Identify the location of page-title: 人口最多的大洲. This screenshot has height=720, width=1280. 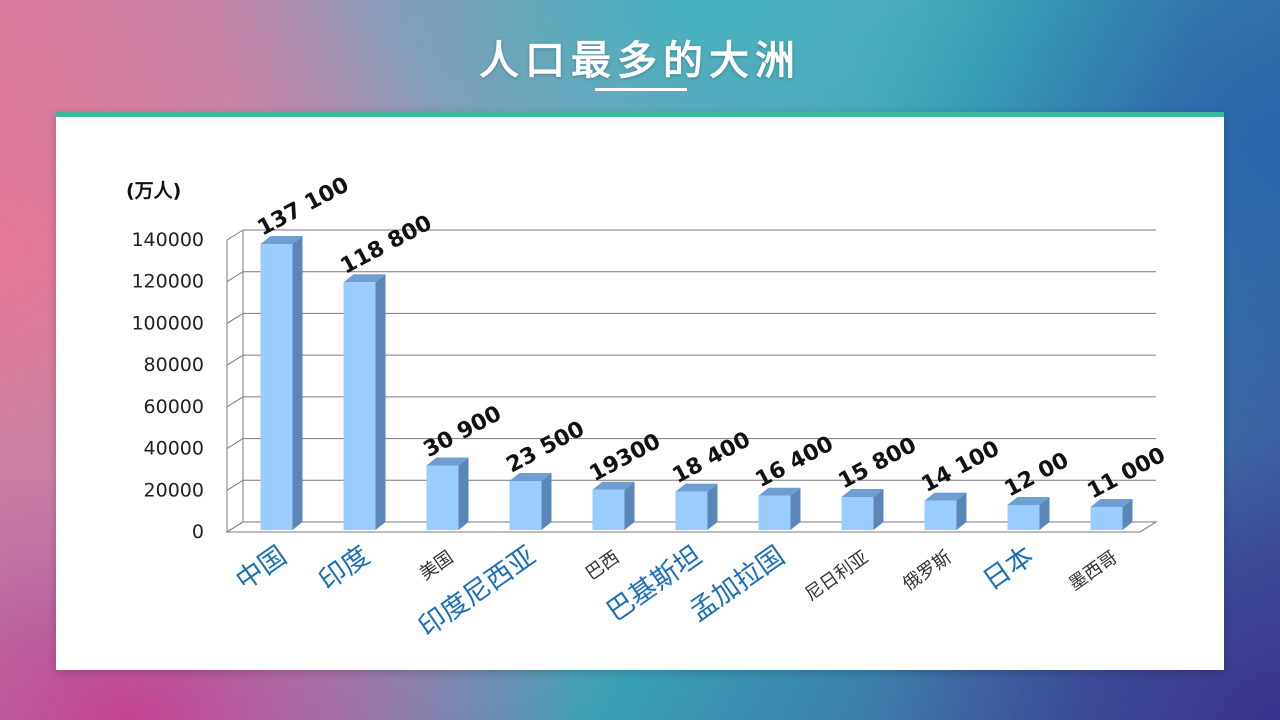
(640, 61).